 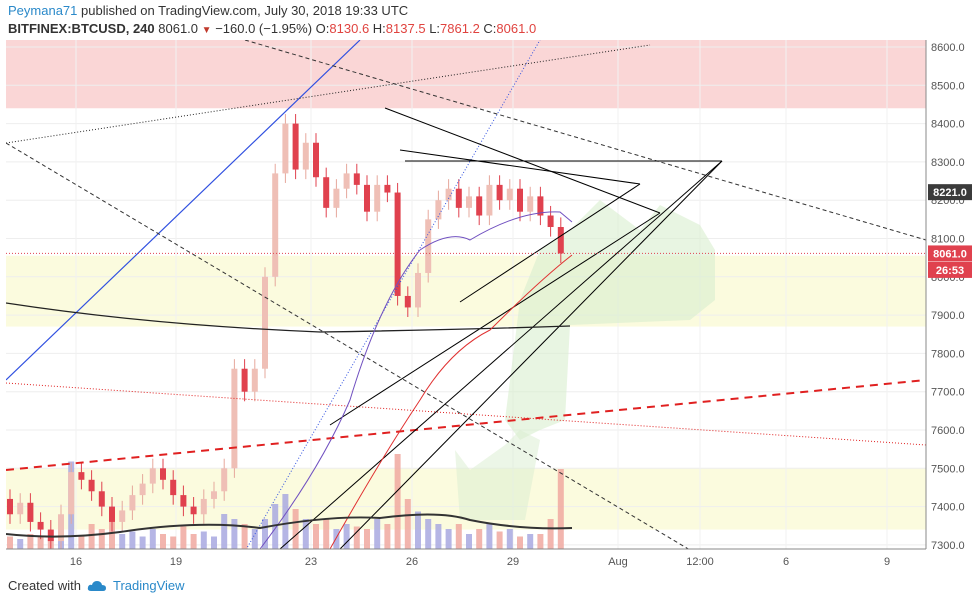 What do you see at coordinates (948, 316) in the screenshot?
I see `y-tick-label: 7900.0` at bounding box center [948, 316].